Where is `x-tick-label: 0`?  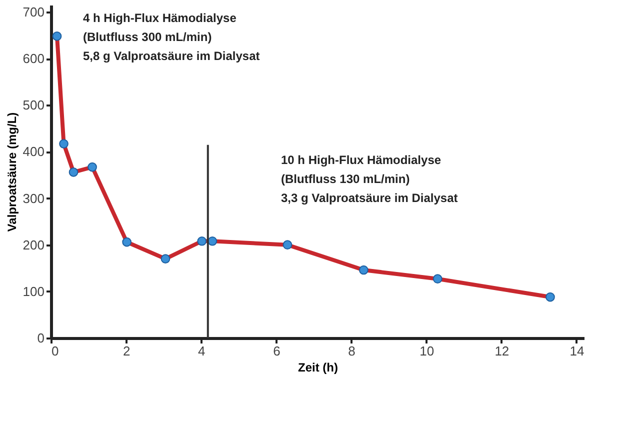
x-tick-label: 0 is located at coordinates (55, 351).